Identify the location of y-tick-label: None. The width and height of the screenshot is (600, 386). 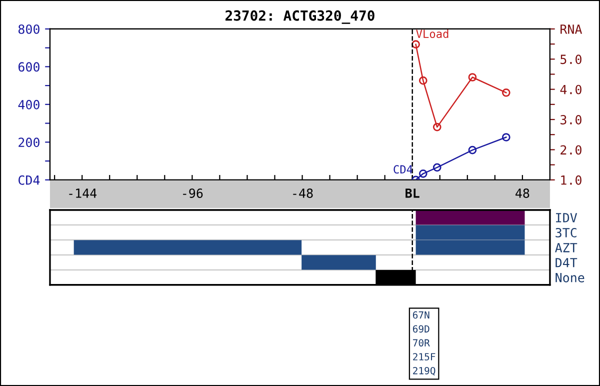
(570, 277).